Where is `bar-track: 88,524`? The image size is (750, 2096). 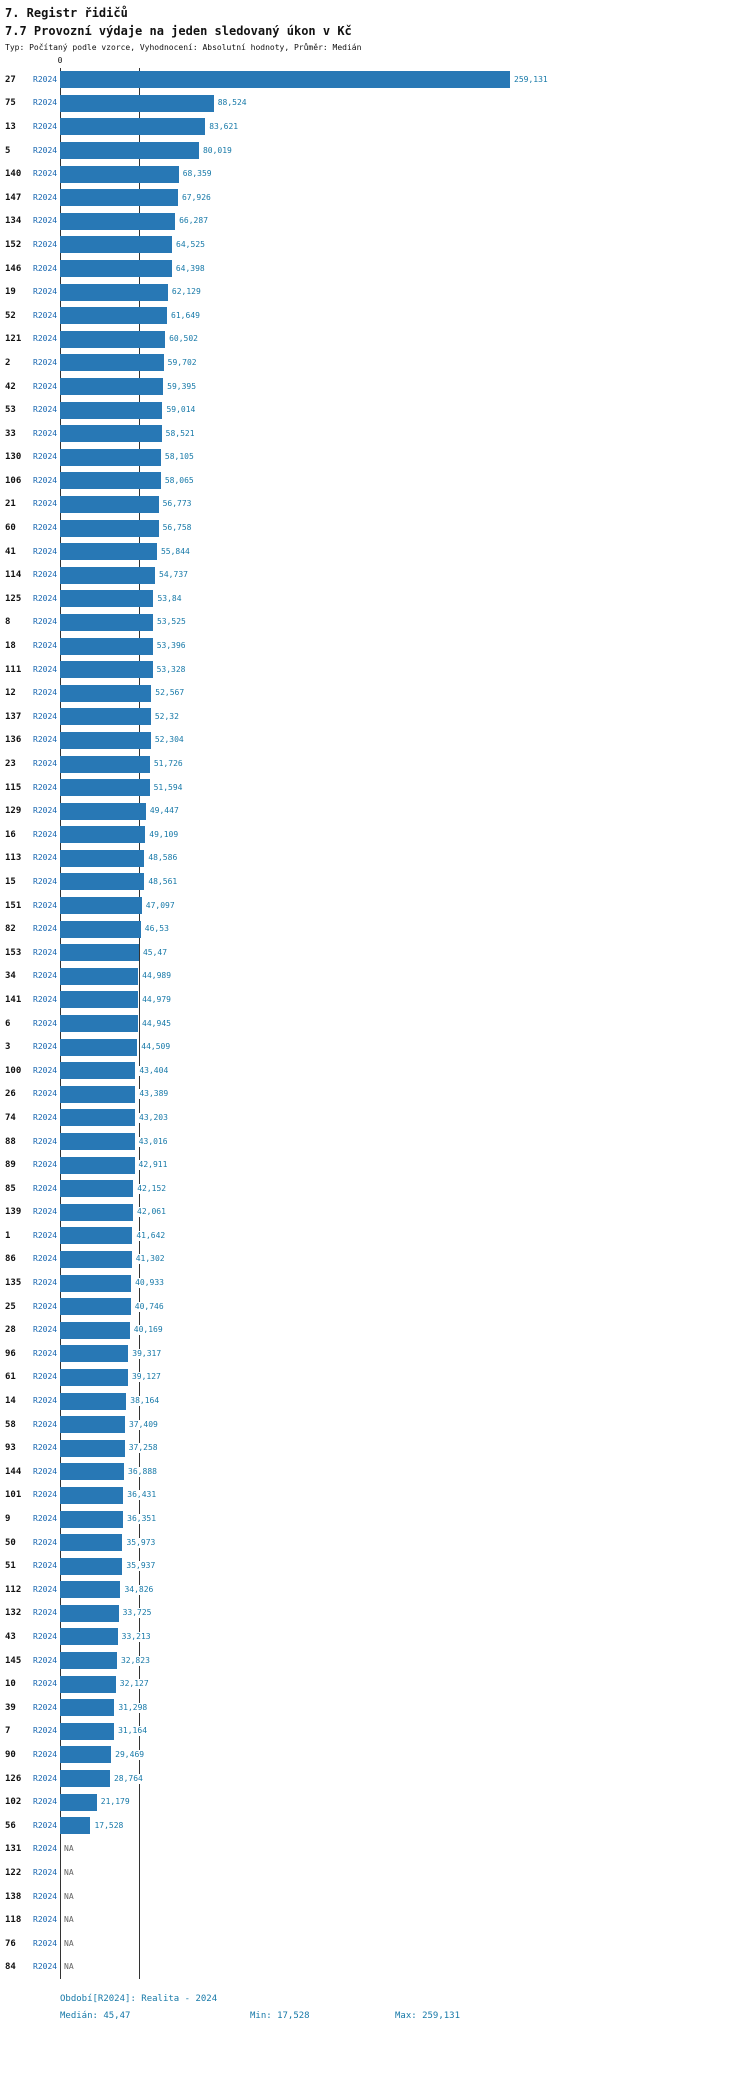 bar-track: 88,524 is located at coordinates (403, 104).